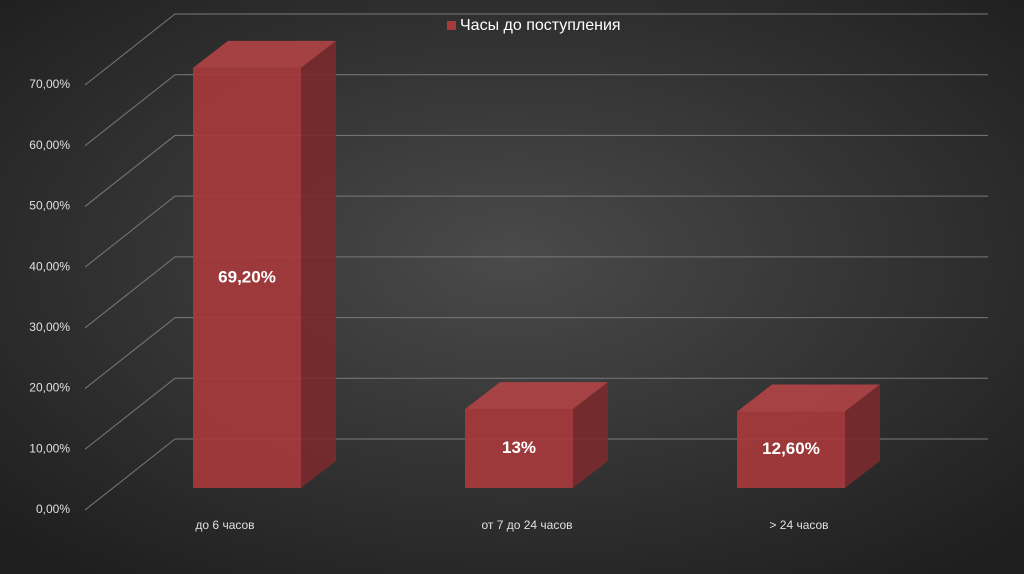  What do you see at coordinates (49, 327) in the screenshot?
I see `y-tick-label: 30,00%` at bounding box center [49, 327].